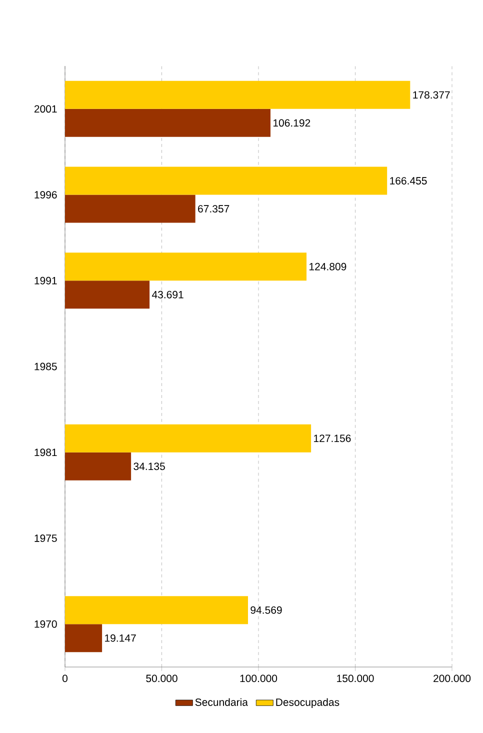 Image resolution: width=483 pixels, height=733 pixels. I want to click on data-label: 34.135, so click(149, 466).